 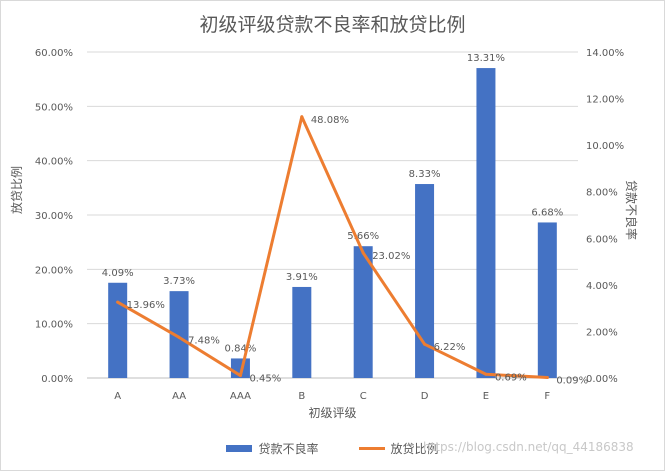 What do you see at coordinates (371, 448) in the screenshot?
I see `legend-swatch-line` at bounding box center [371, 448].